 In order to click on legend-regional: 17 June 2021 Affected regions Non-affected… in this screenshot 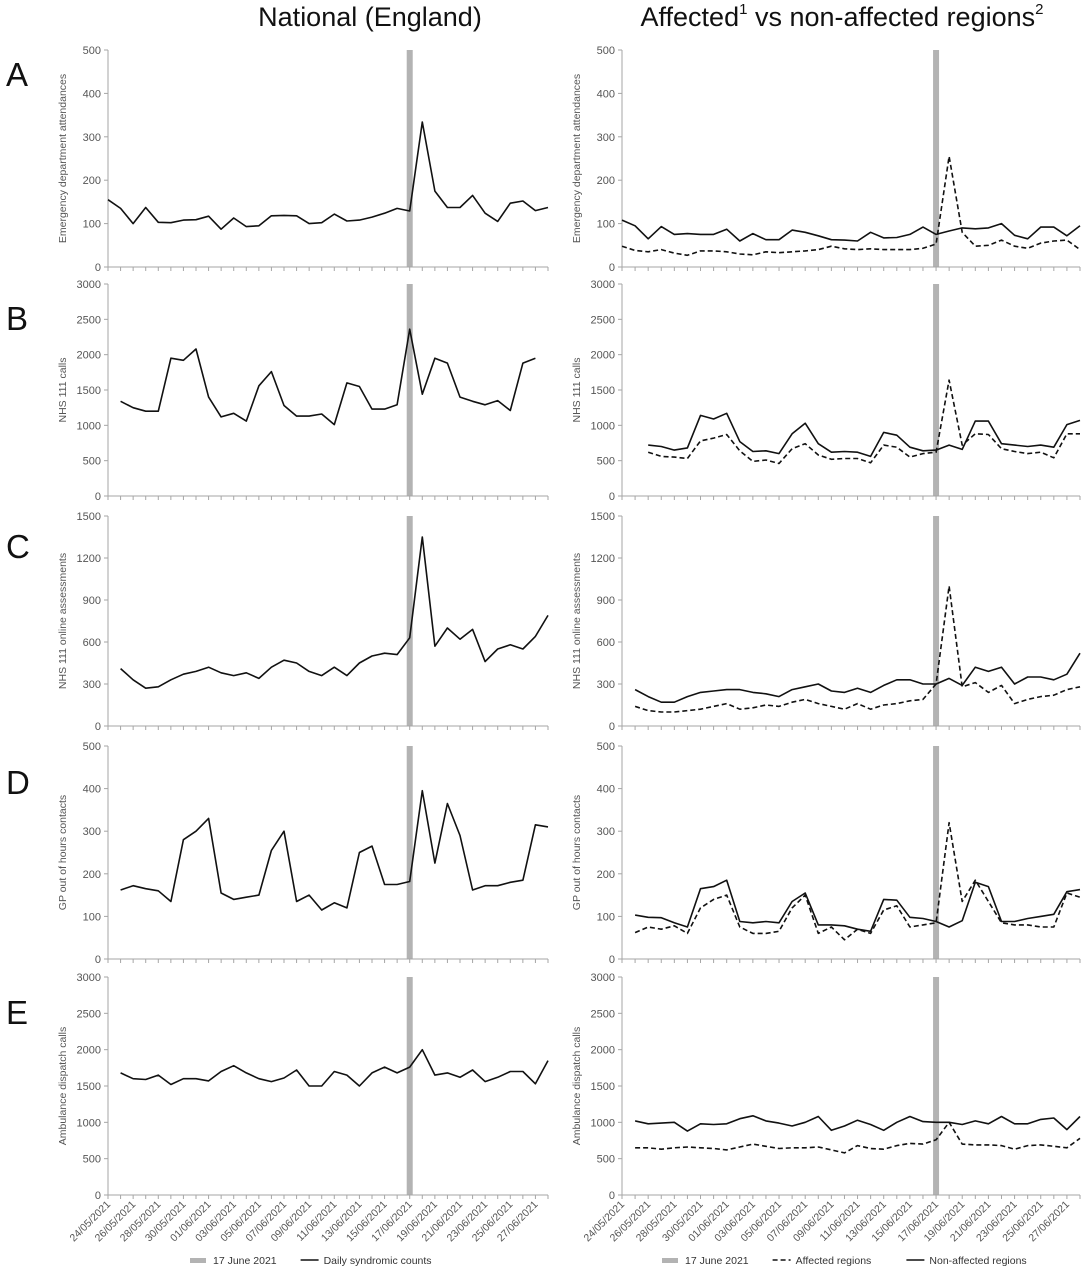, I will do `click(844, 1261)`.